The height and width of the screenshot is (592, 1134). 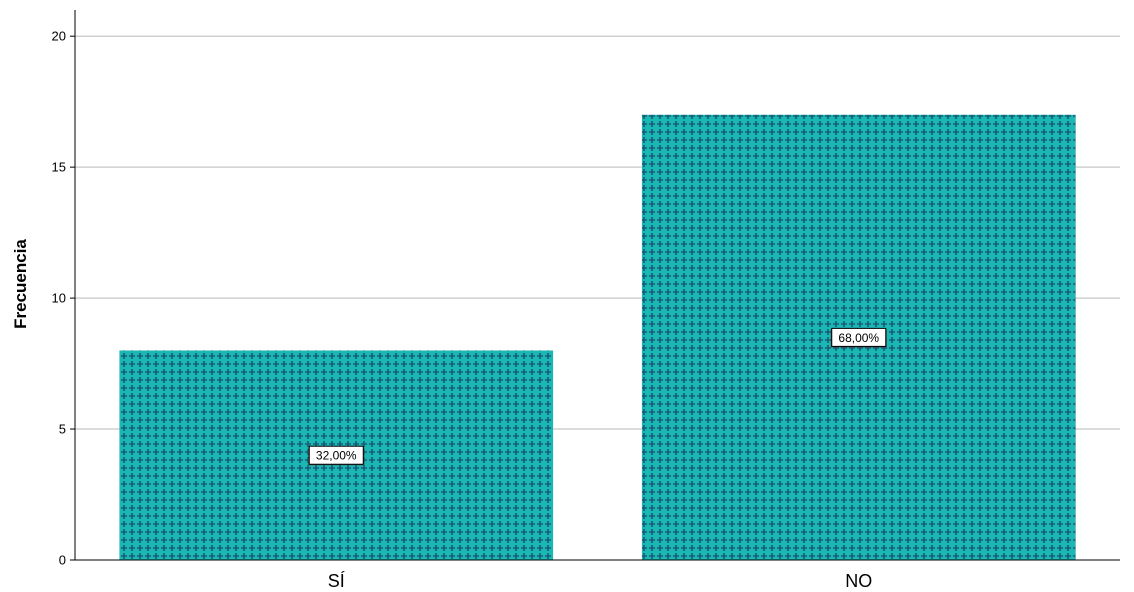 I want to click on y-tick-label: 10, so click(x=59, y=298).